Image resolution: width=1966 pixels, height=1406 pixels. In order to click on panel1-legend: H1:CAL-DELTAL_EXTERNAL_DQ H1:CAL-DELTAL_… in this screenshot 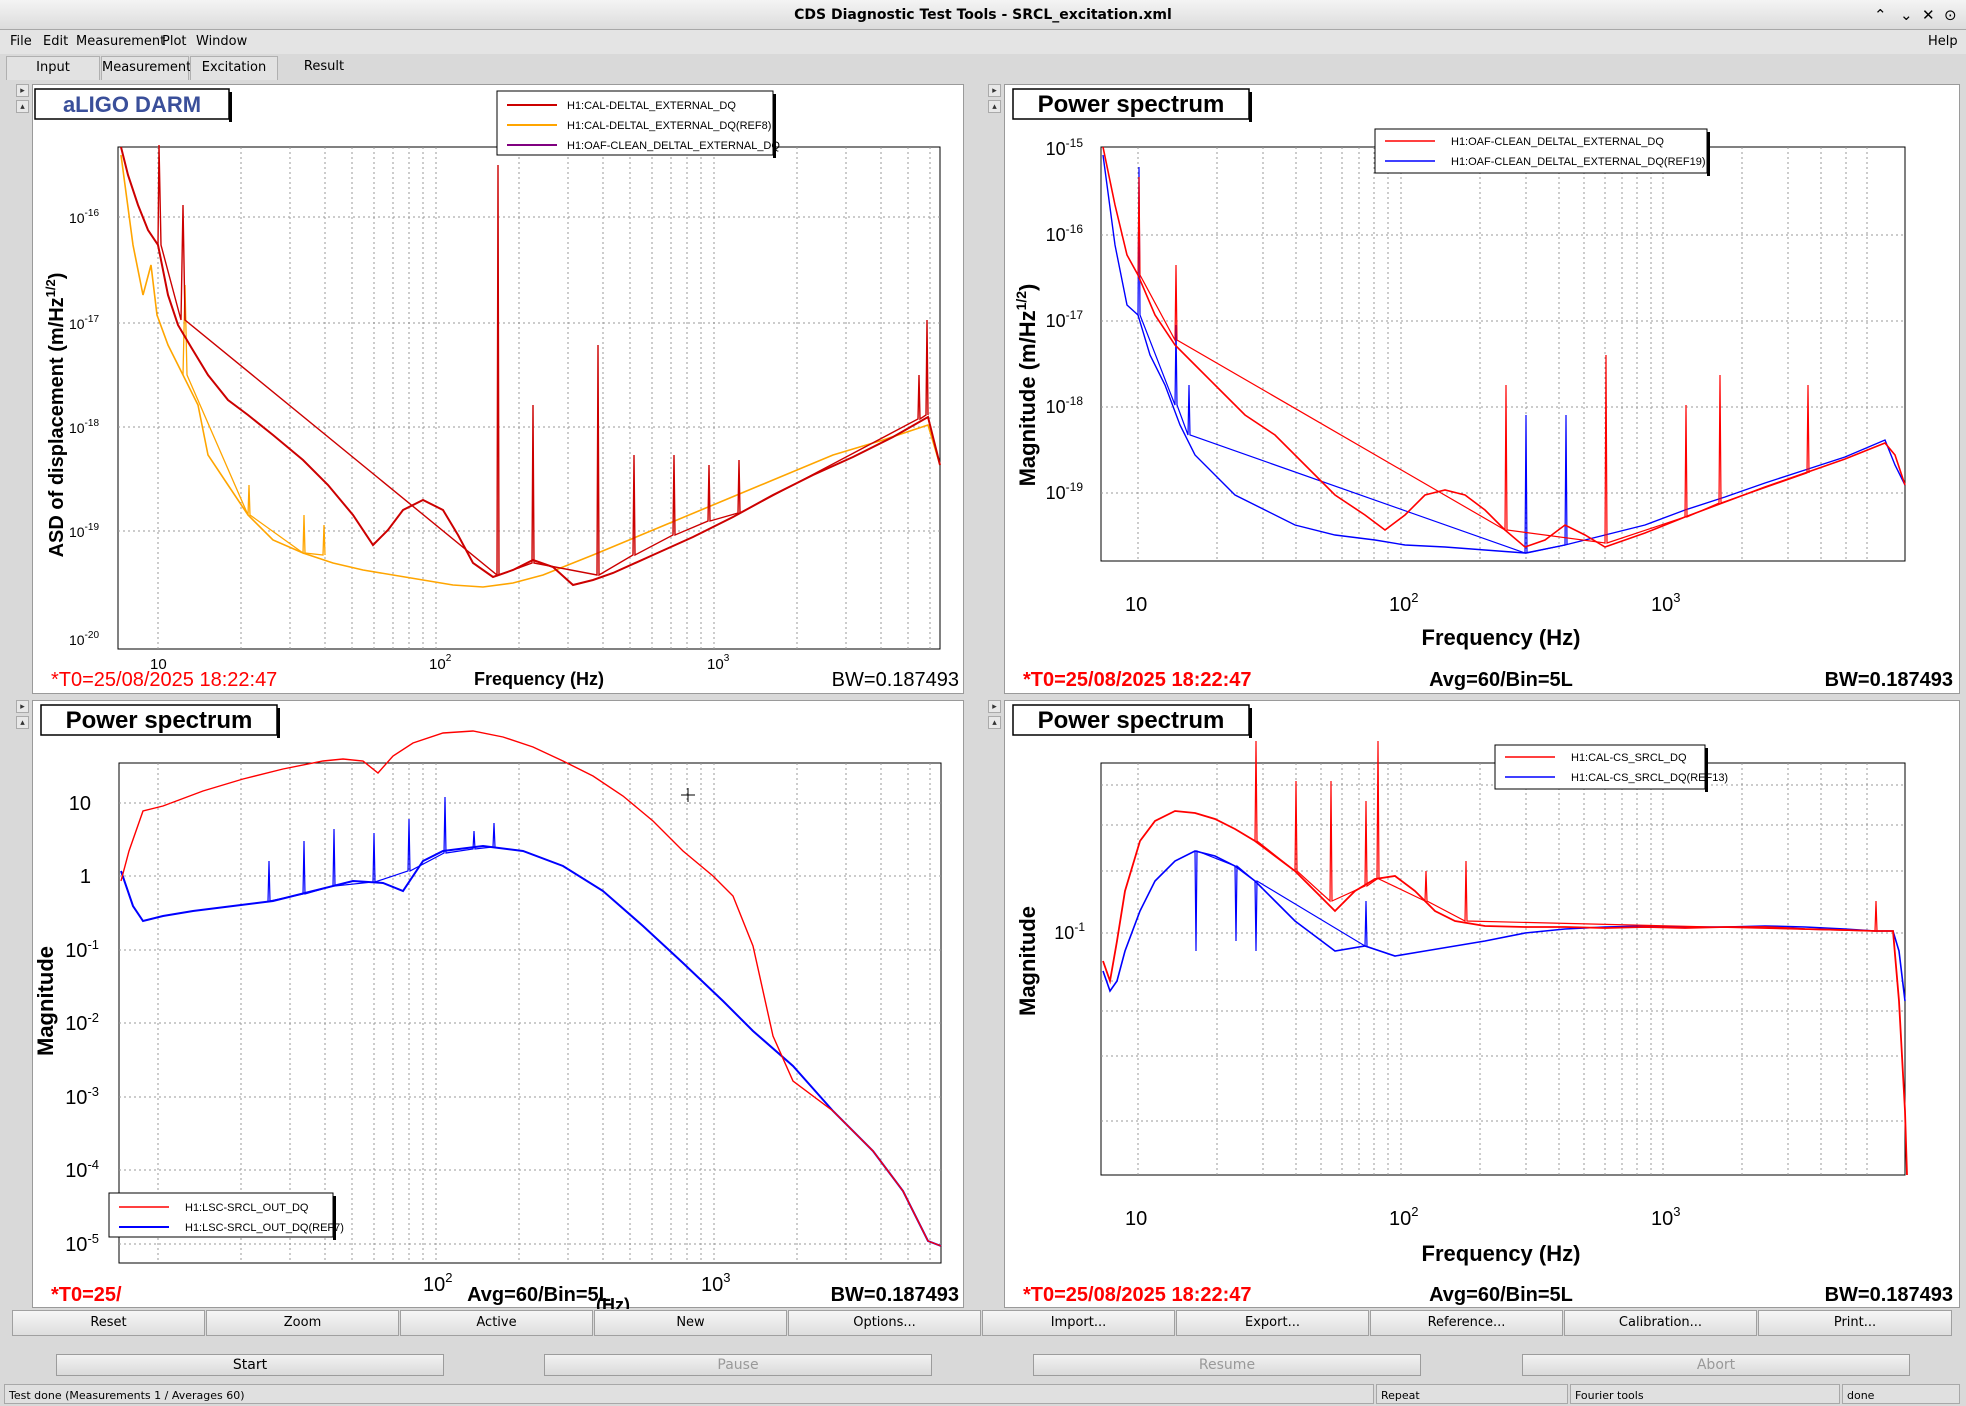, I will do `click(638, 124)`.